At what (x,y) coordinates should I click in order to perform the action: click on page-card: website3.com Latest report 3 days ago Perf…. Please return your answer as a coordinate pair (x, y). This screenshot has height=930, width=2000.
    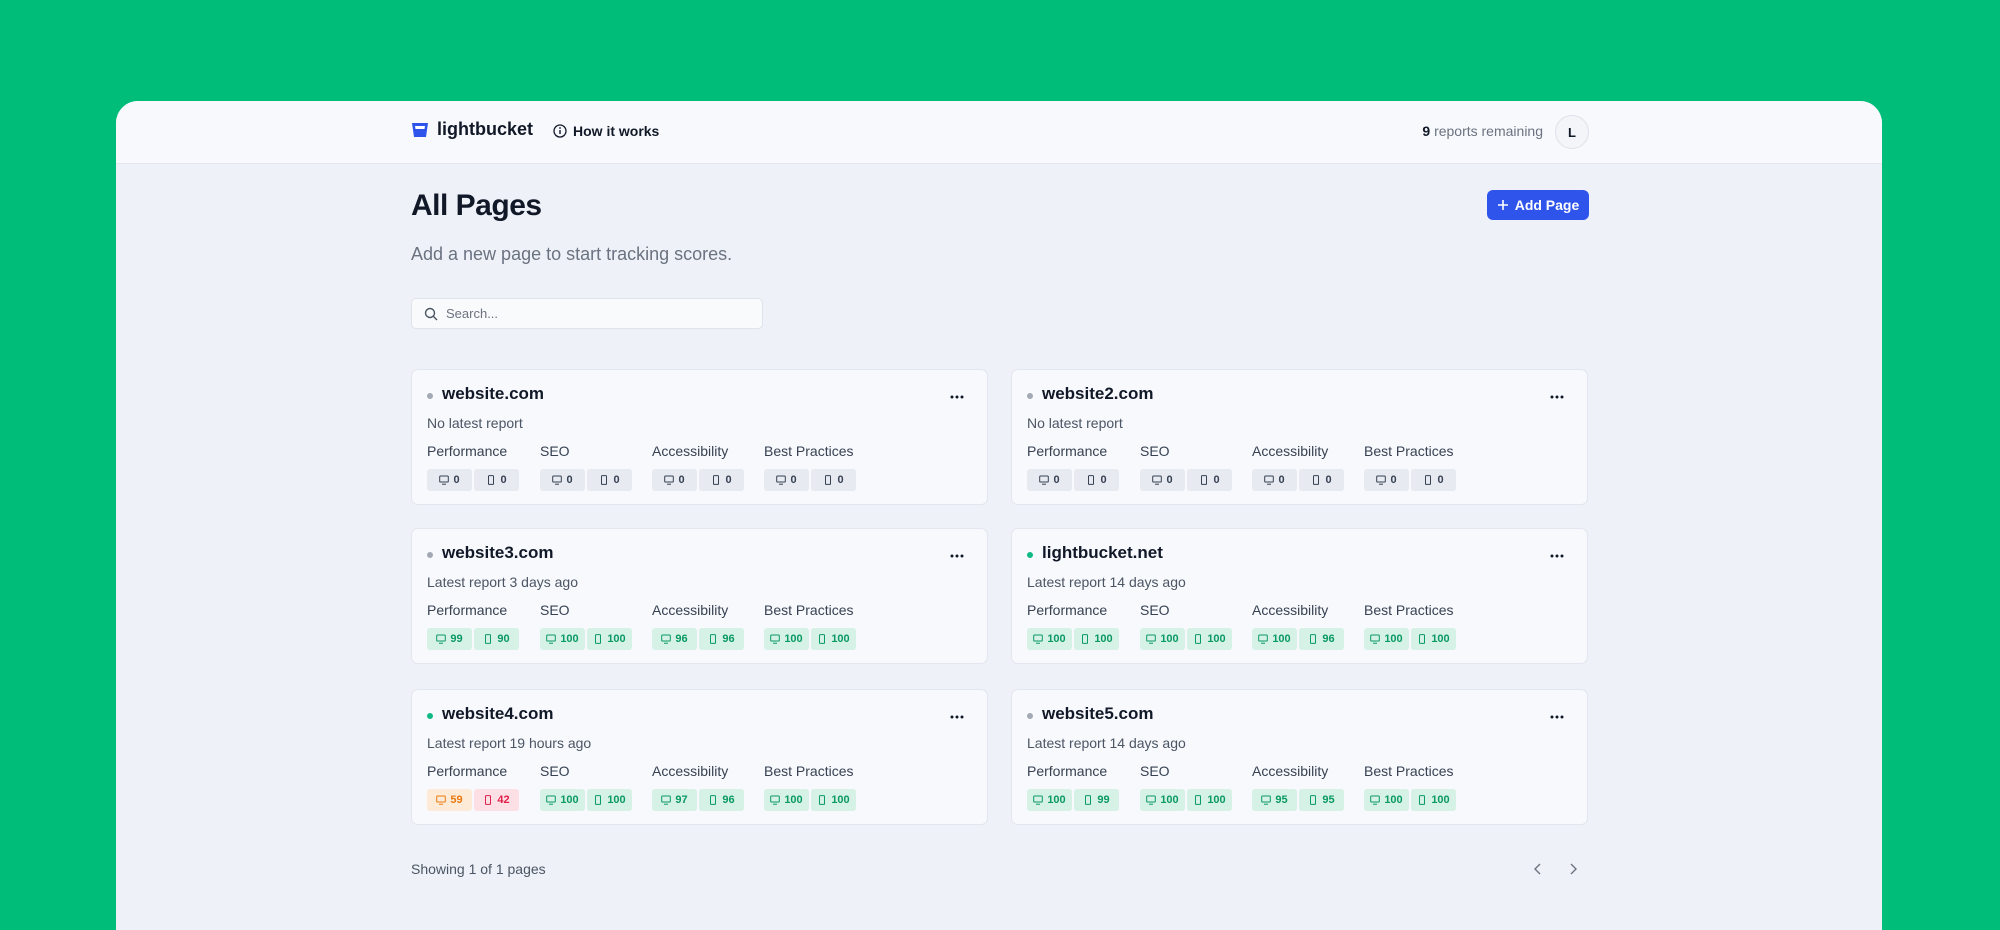
    Looking at the image, I should click on (699, 596).